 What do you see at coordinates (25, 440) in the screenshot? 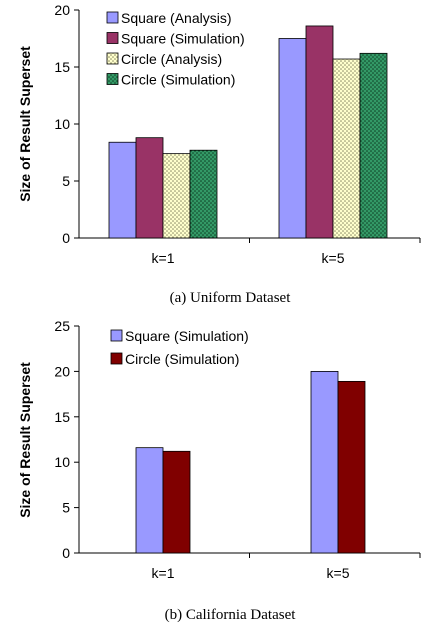
I see `chart-b-y-axis-label: Size of Result Superset` at bounding box center [25, 440].